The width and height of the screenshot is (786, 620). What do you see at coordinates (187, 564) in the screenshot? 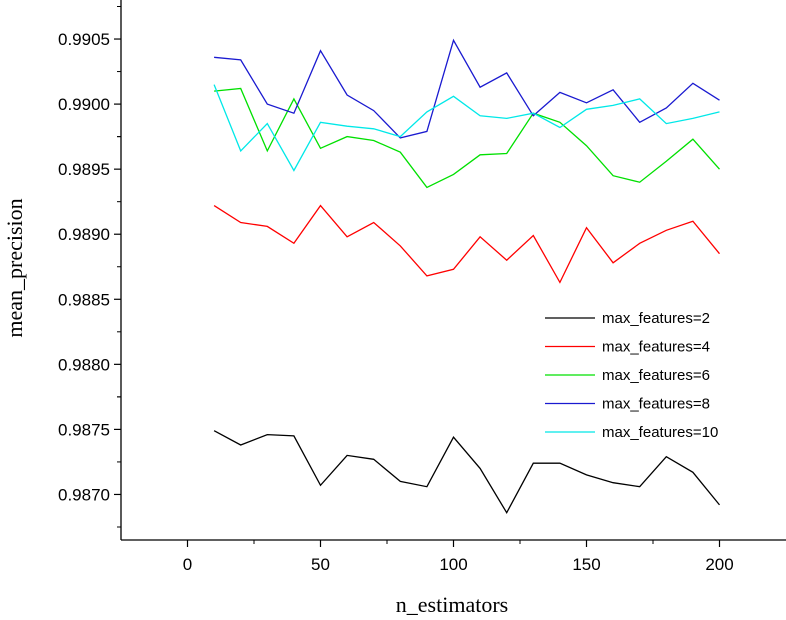
I see `x-tick-label: 0` at bounding box center [187, 564].